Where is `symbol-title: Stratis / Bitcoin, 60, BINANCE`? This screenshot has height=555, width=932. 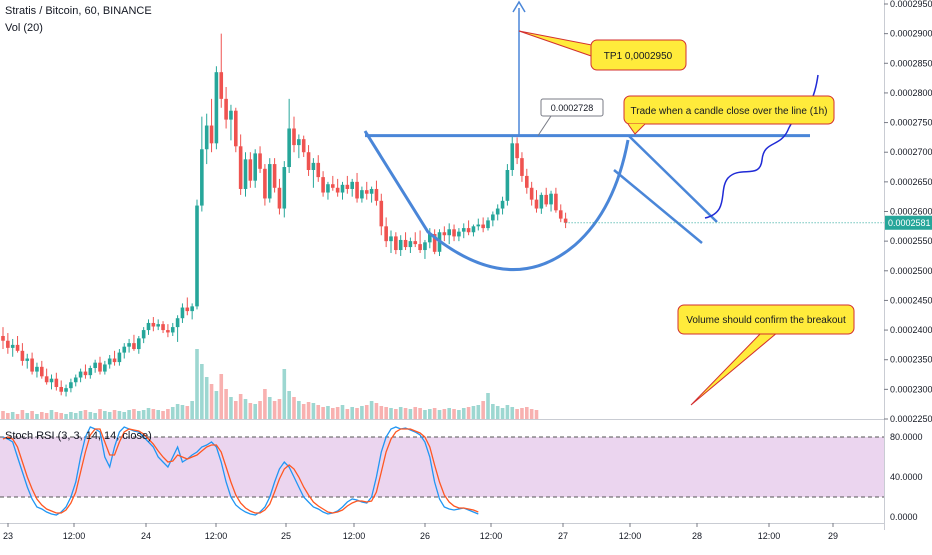 symbol-title: Stratis / Bitcoin, 60, BINANCE is located at coordinates (78, 11).